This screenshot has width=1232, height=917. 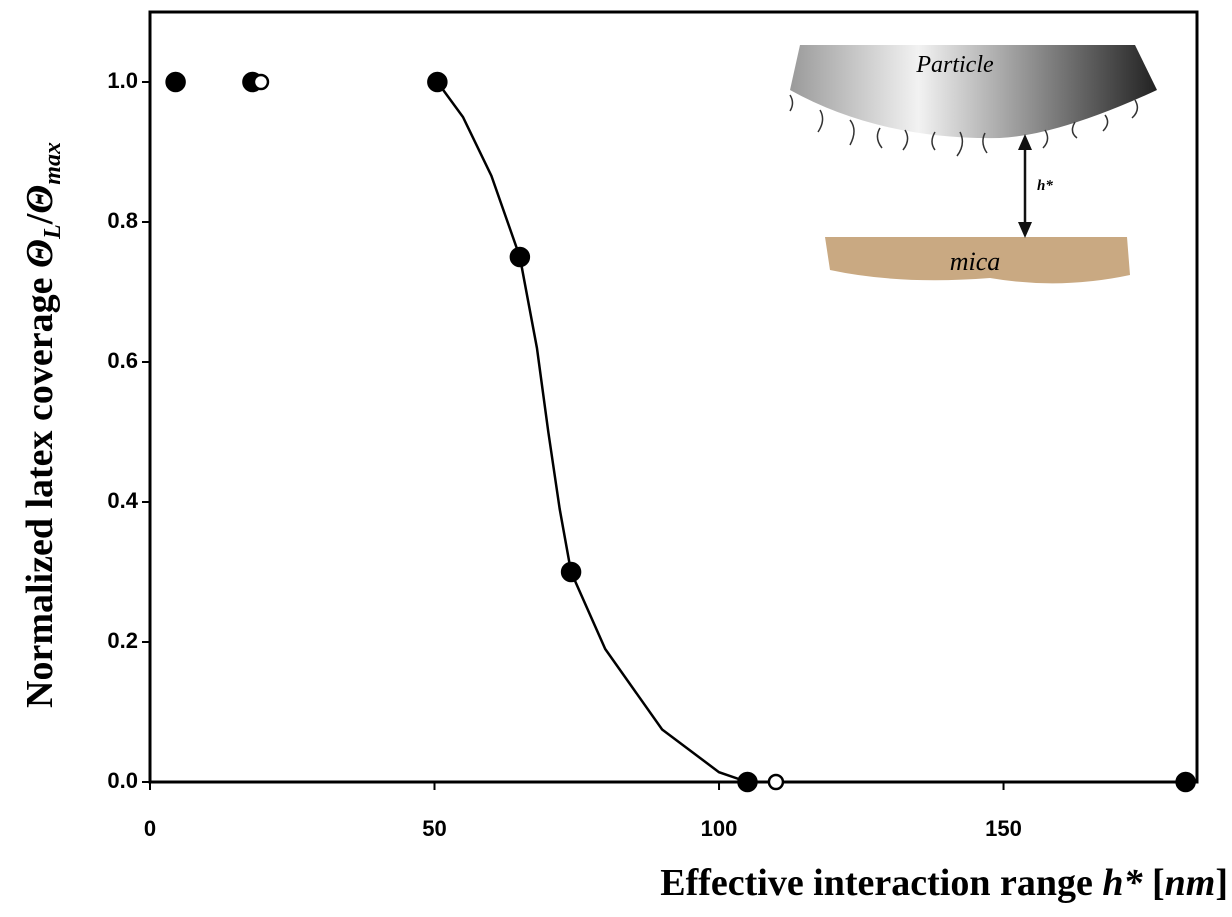 I want to click on mica-surface, so click(x=977, y=260).